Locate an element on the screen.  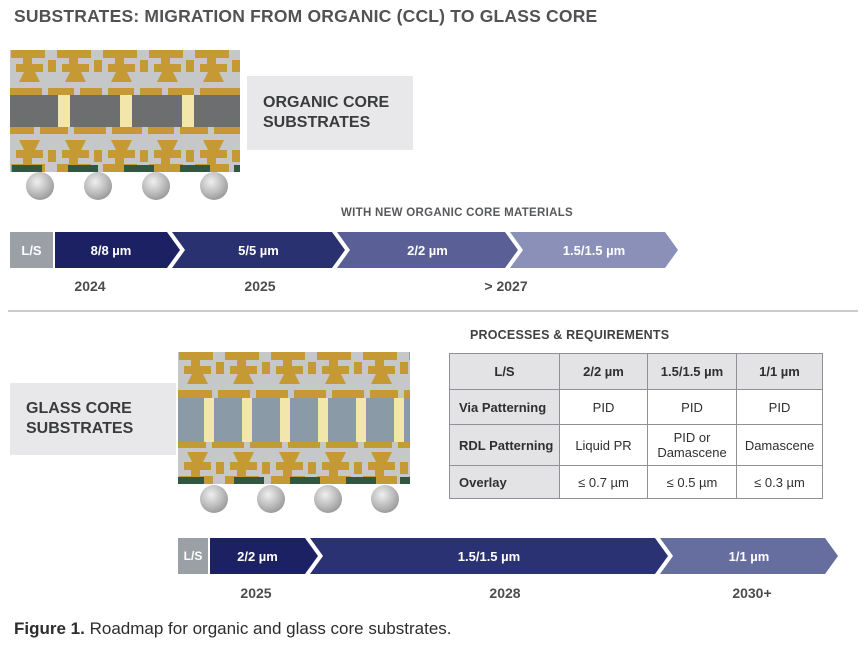
table-row-overlay: Overlay ≤ 0.7 µm ≤ 0.5 µm ≤ 0.3 µm is located at coordinates (636, 482).